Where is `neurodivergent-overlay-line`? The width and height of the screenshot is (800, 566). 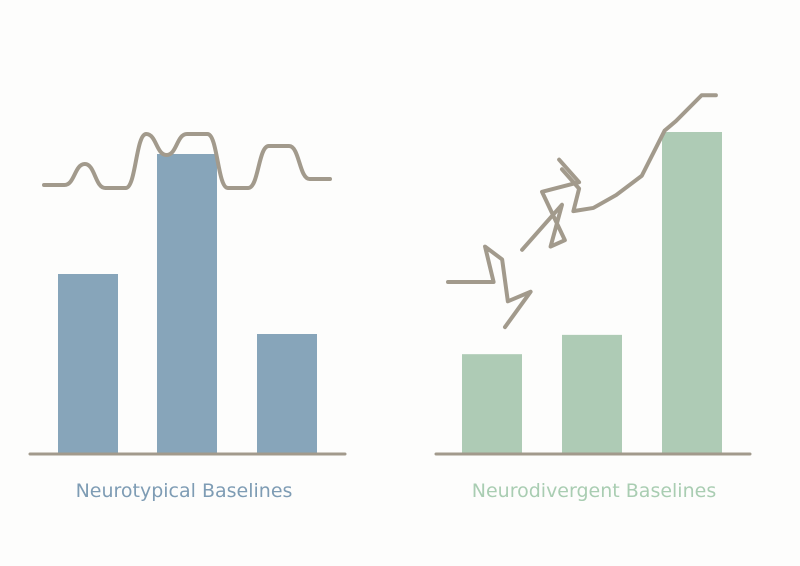 neurodivergent-overlay-line is located at coordinates (582, 211).